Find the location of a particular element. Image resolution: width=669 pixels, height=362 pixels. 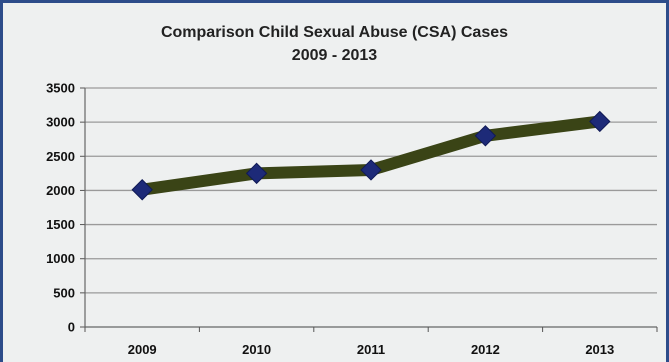

y-tick-label: 2500 is located at coordinates (60, 156).